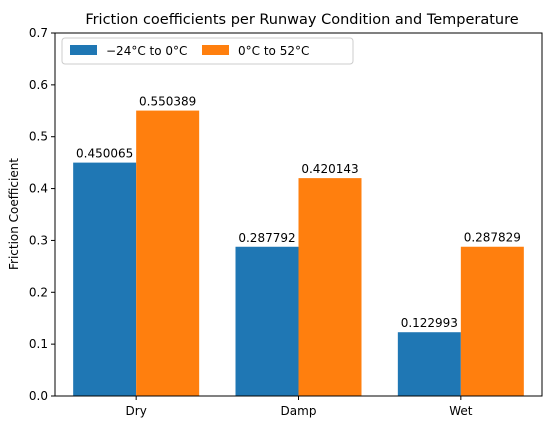 This screenshot has height=423, width=550. What do you see at coordinates (38, 240) in the screenshot?
I see `y-tick-label: 0.3` at bounding box center [38, 240].